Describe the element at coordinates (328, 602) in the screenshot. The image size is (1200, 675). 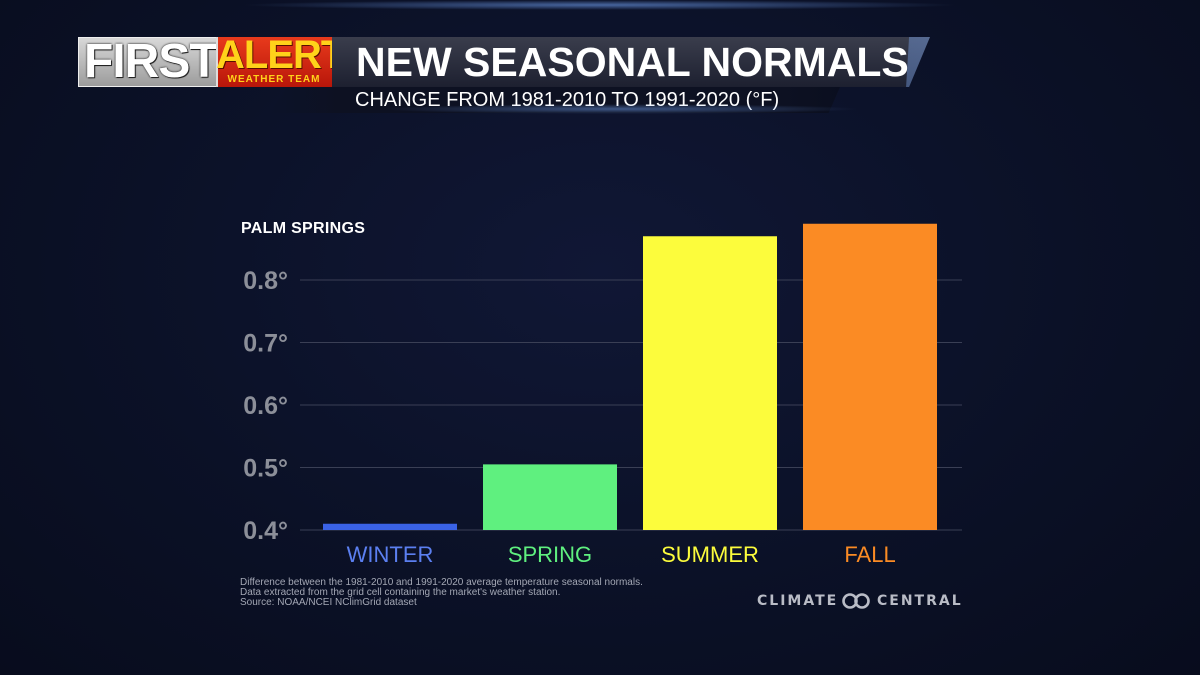
I see `footnote-line-3: Source: NOAA/NCEI NClimGrid dataset` at that location.